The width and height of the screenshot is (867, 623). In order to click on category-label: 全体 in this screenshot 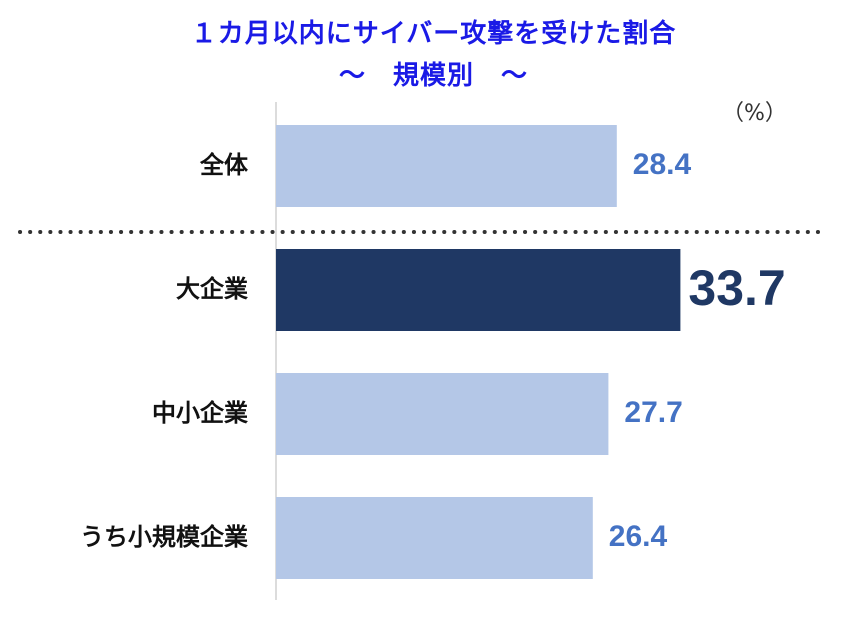, I will do `click(224, 165)`.